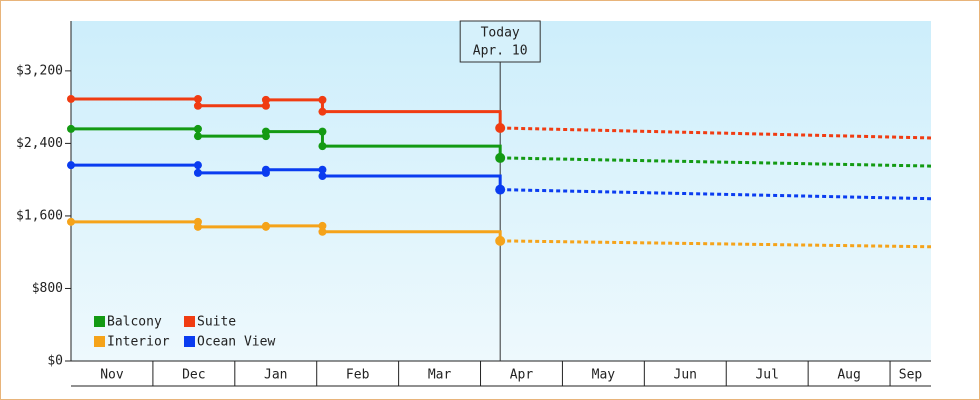 This screenshot has height=400, width=980. I want to click on x-tick-label: Jan, so click(275, 375).